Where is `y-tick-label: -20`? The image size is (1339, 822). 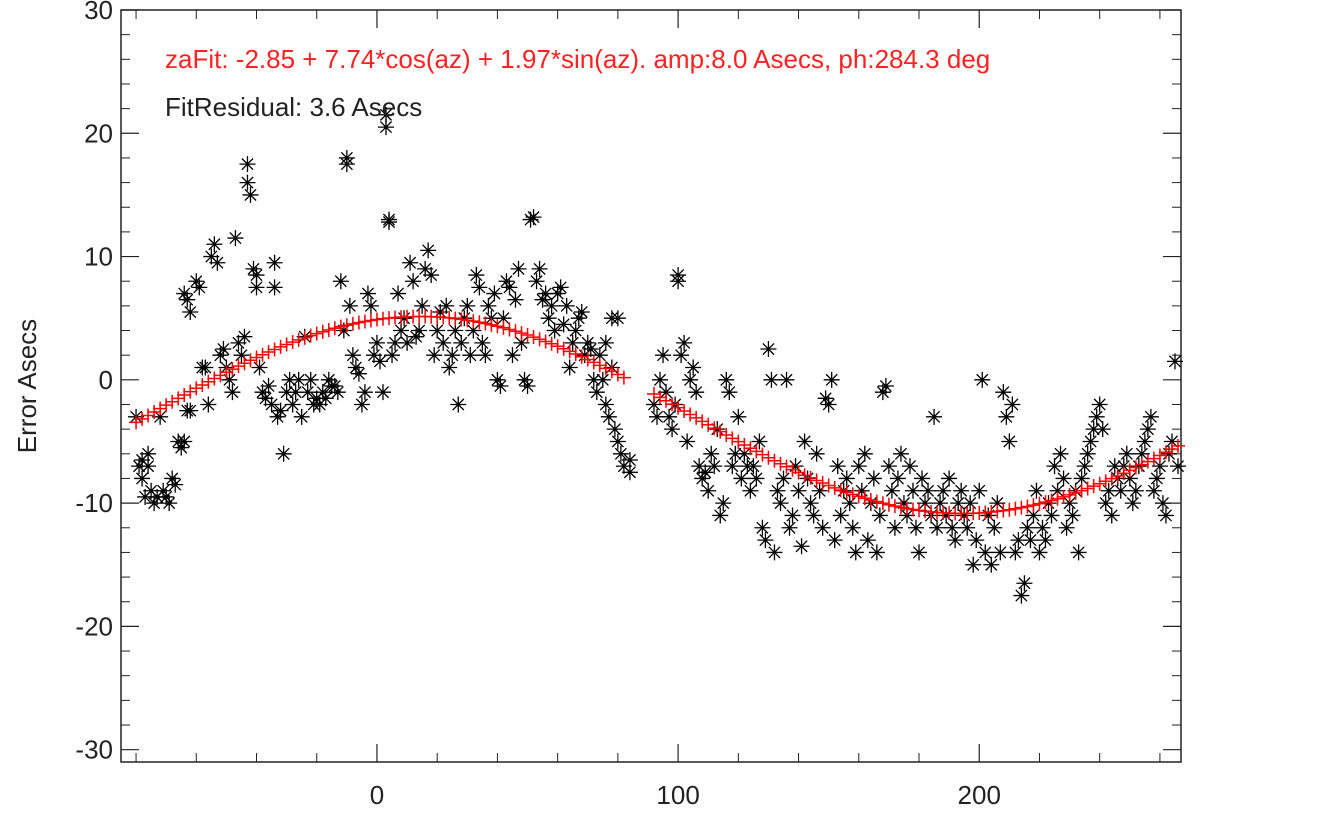 y-tick-label: -20 is located at coordinates (94, 626).